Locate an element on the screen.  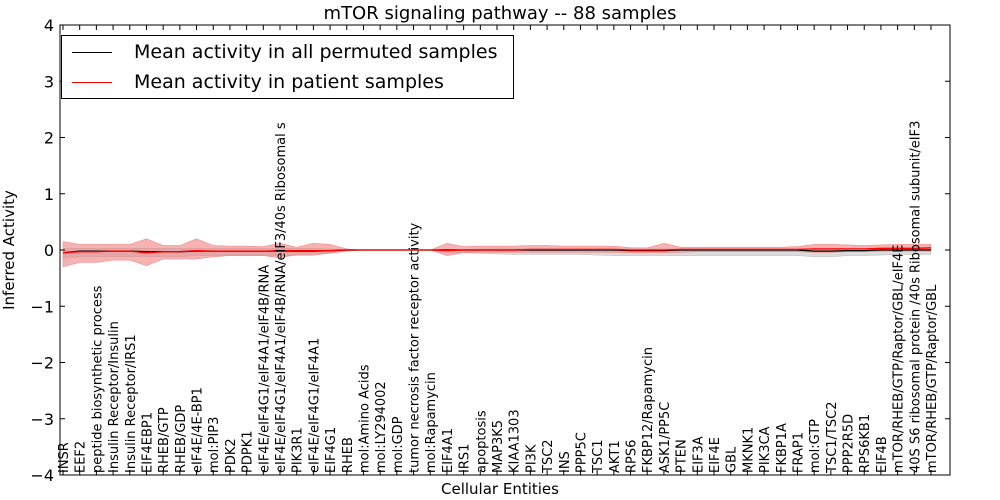
x-tick-label: EIF4EBP1 is located at coordinates (147, 442).